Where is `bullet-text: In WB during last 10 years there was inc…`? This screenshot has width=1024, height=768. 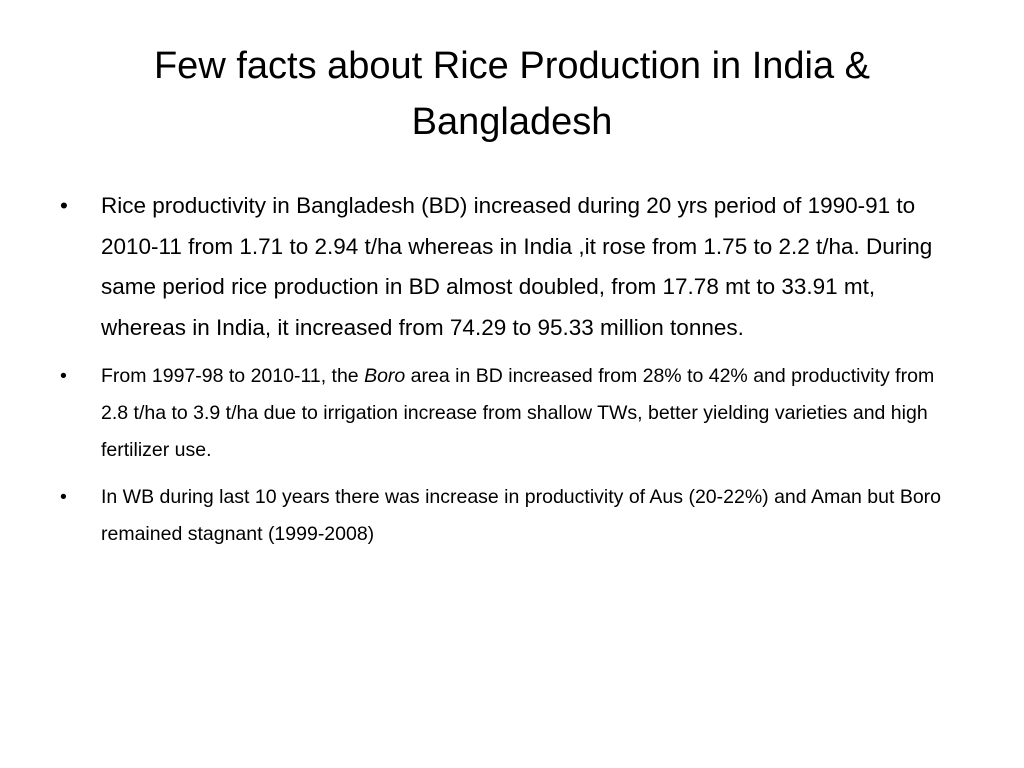
bullet-text: In WB during last 10 years there was inc… is located at coordinates (521, 515).